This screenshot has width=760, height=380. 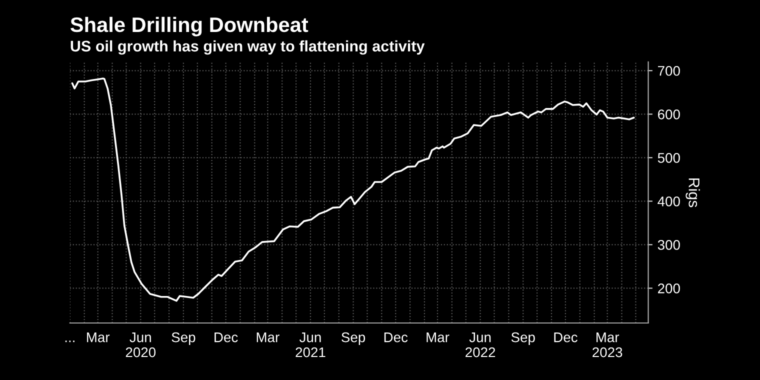 What do you see at coordinates (311, 345) in the screenshot?
I see `x-tick-label: Jun 2021` at bounding box center [311, 345].